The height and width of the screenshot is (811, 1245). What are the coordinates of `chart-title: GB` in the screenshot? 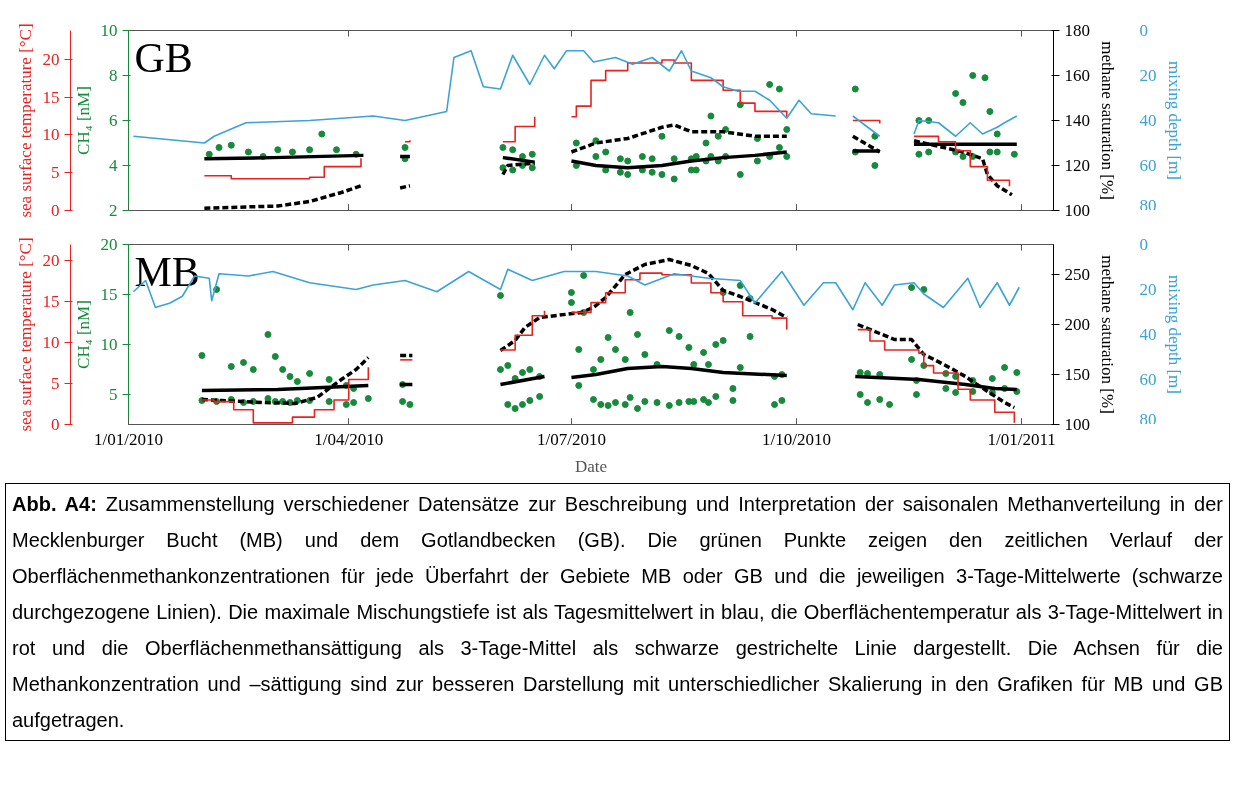 It's located at (163, 57).